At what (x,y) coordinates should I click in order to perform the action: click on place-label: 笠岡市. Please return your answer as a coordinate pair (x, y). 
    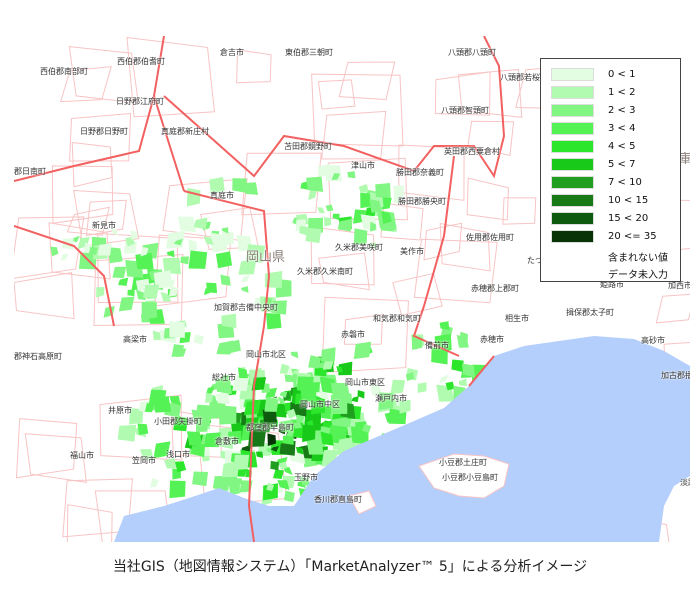
    Looking at the image, I should click on (144, 460).